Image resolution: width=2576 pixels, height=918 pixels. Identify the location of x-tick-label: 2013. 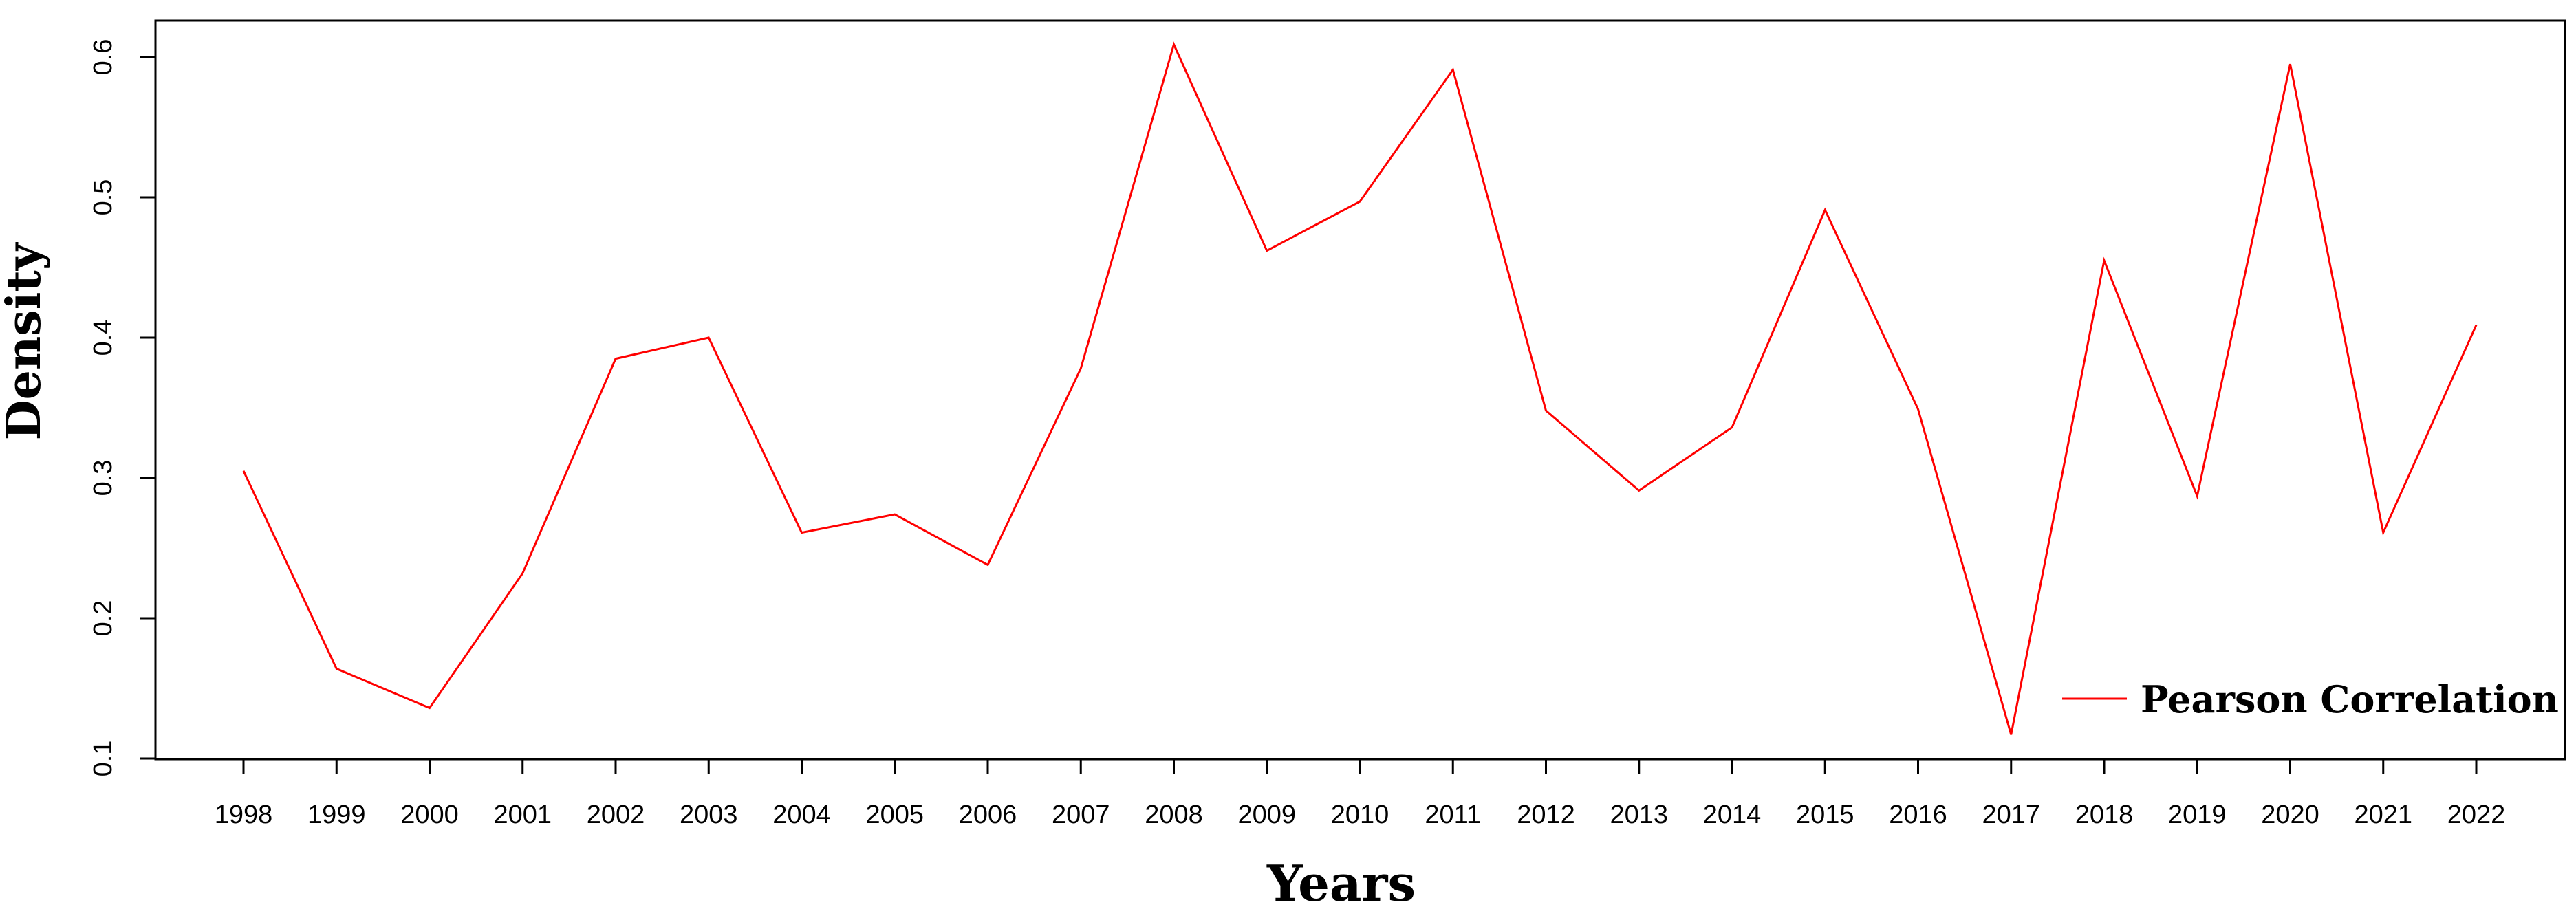
(1639, 814).